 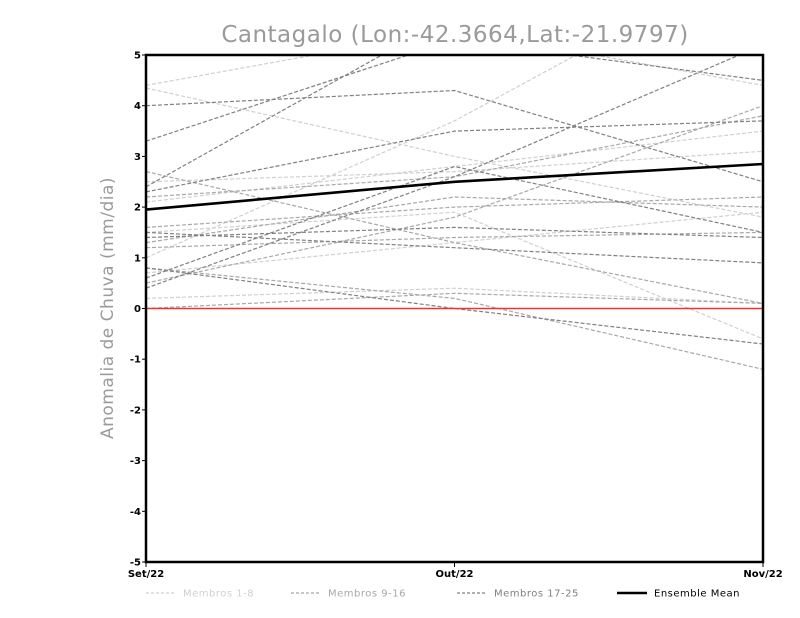 What do you see at coordinates (455, 574) in the screenshot?
I see `x-tick-label: Out/22` at bounding box center [455, 574].